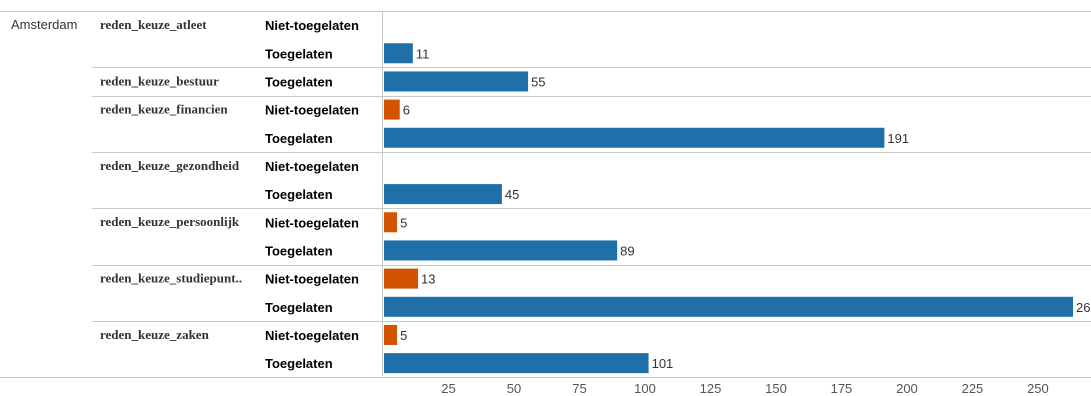 The height and width of the screenshot is (396, 1091). What do you see at coordinates (514, 388) in the screenshot?
I see `x-tick-label: 50` at bounding box center [514, 388].